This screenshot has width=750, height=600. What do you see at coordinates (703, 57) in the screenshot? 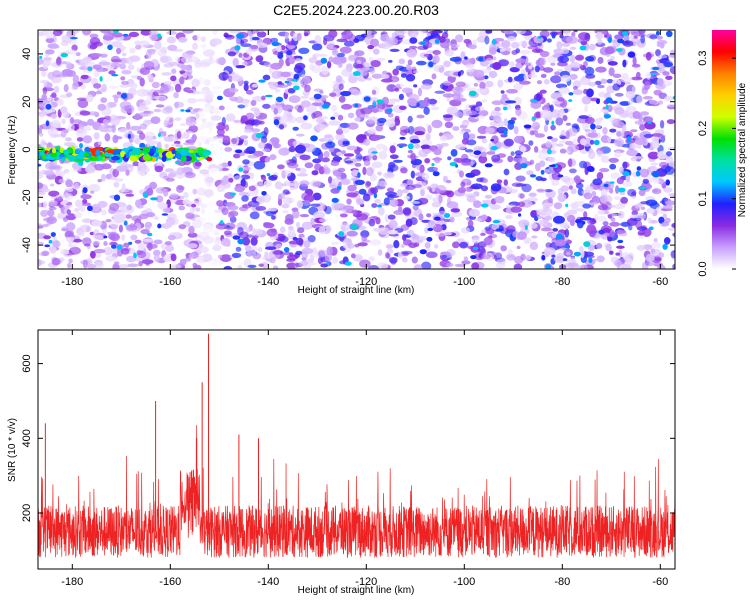
I see `colorbar-tick-label: 0.3` at bounding box center [703, 57].